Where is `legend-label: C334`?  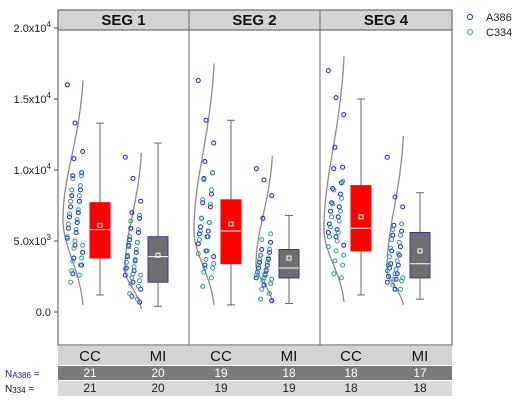 legend-label: C334 is located at coordinates (499, 33).